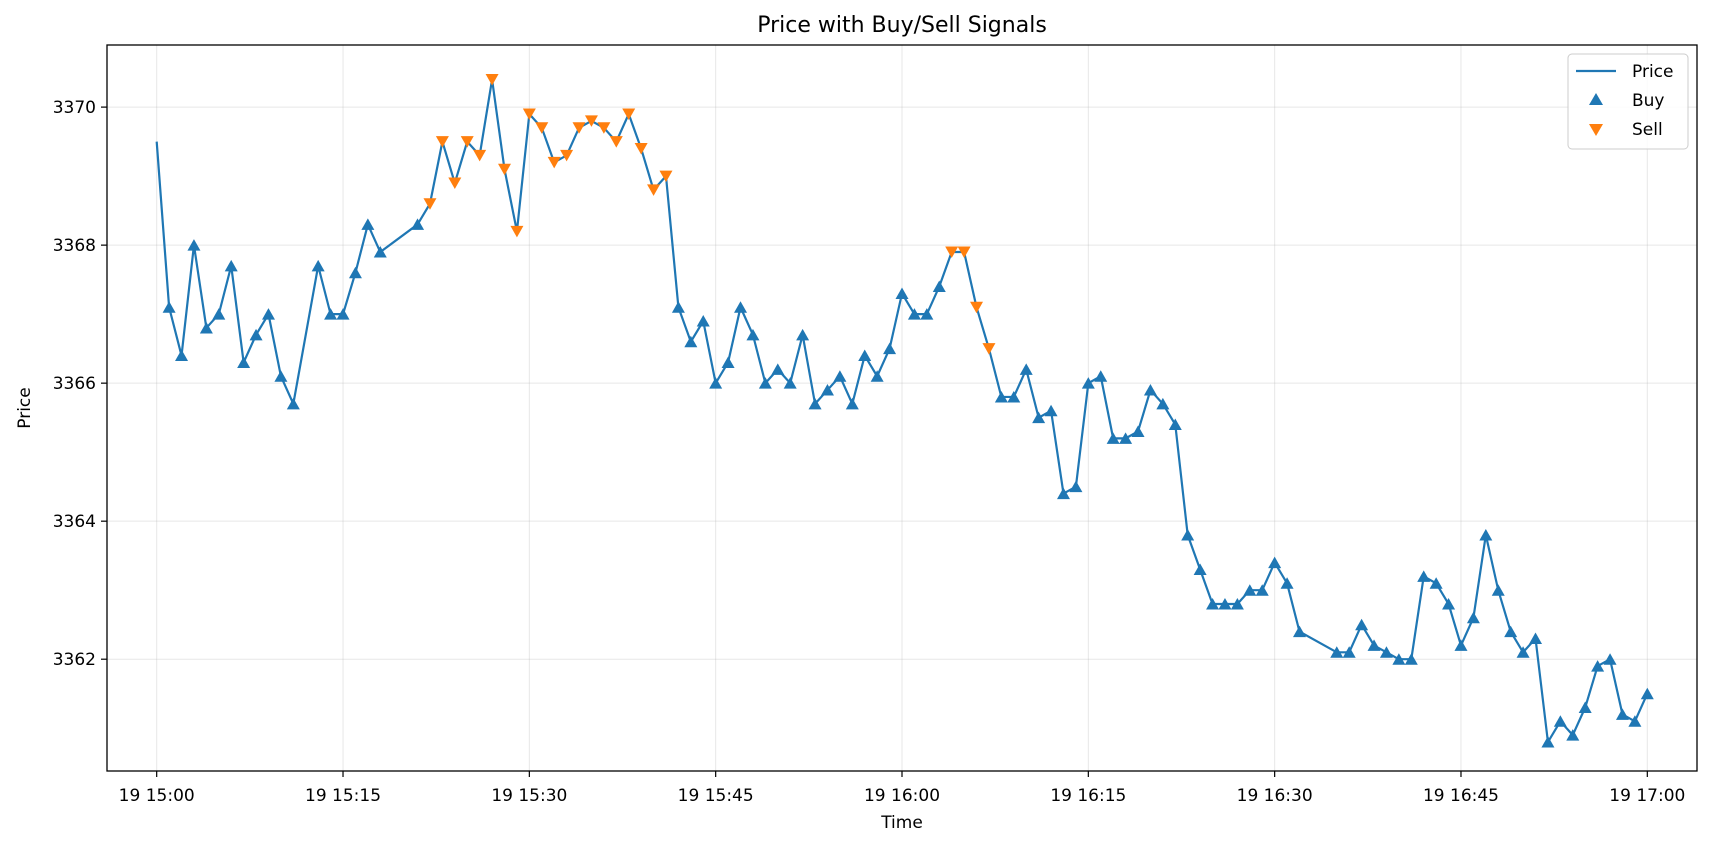 The height and width of the screenshot is (846, 1712). Describe the element at coordinates (74, 108) in the screenshot. I see `y-tick-label: 3370` at that location.